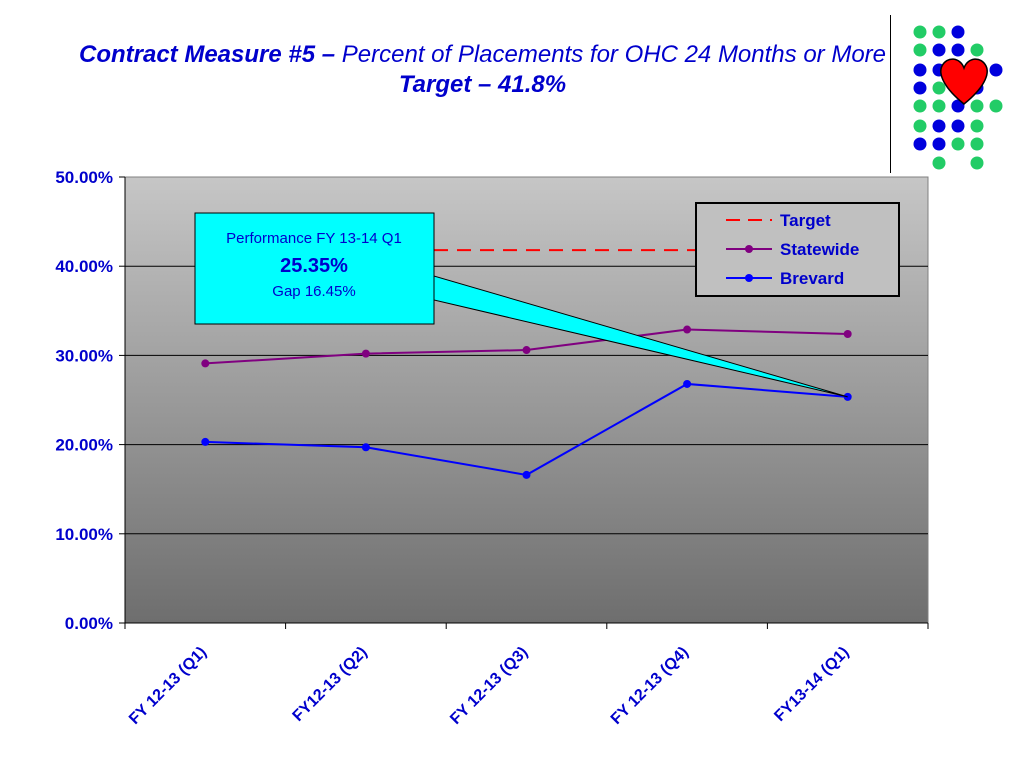 This screenshot has width=1024, height=768. I want to click on y-tick-label: 40.00%, so click(84, 266).